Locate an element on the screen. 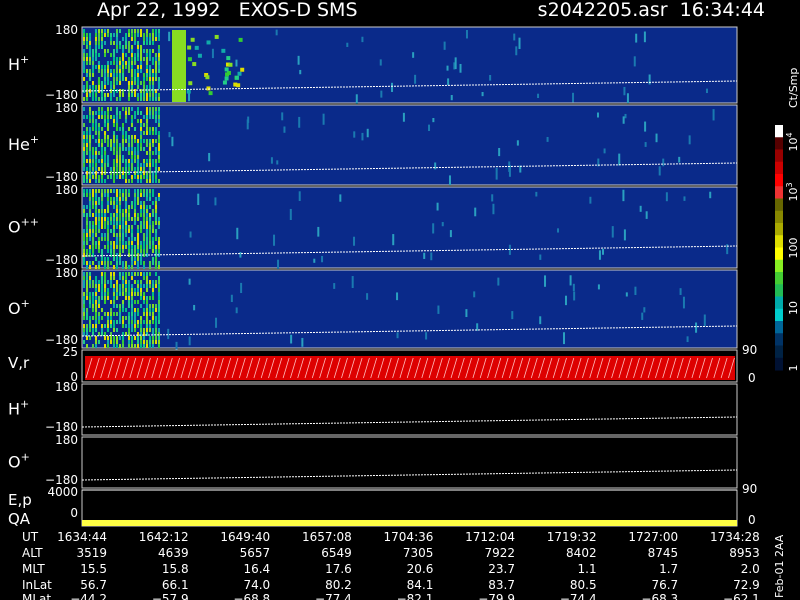 This screenshot has width=800, height=600. table-cell: 17.6 is located at coordinates (338, 569).